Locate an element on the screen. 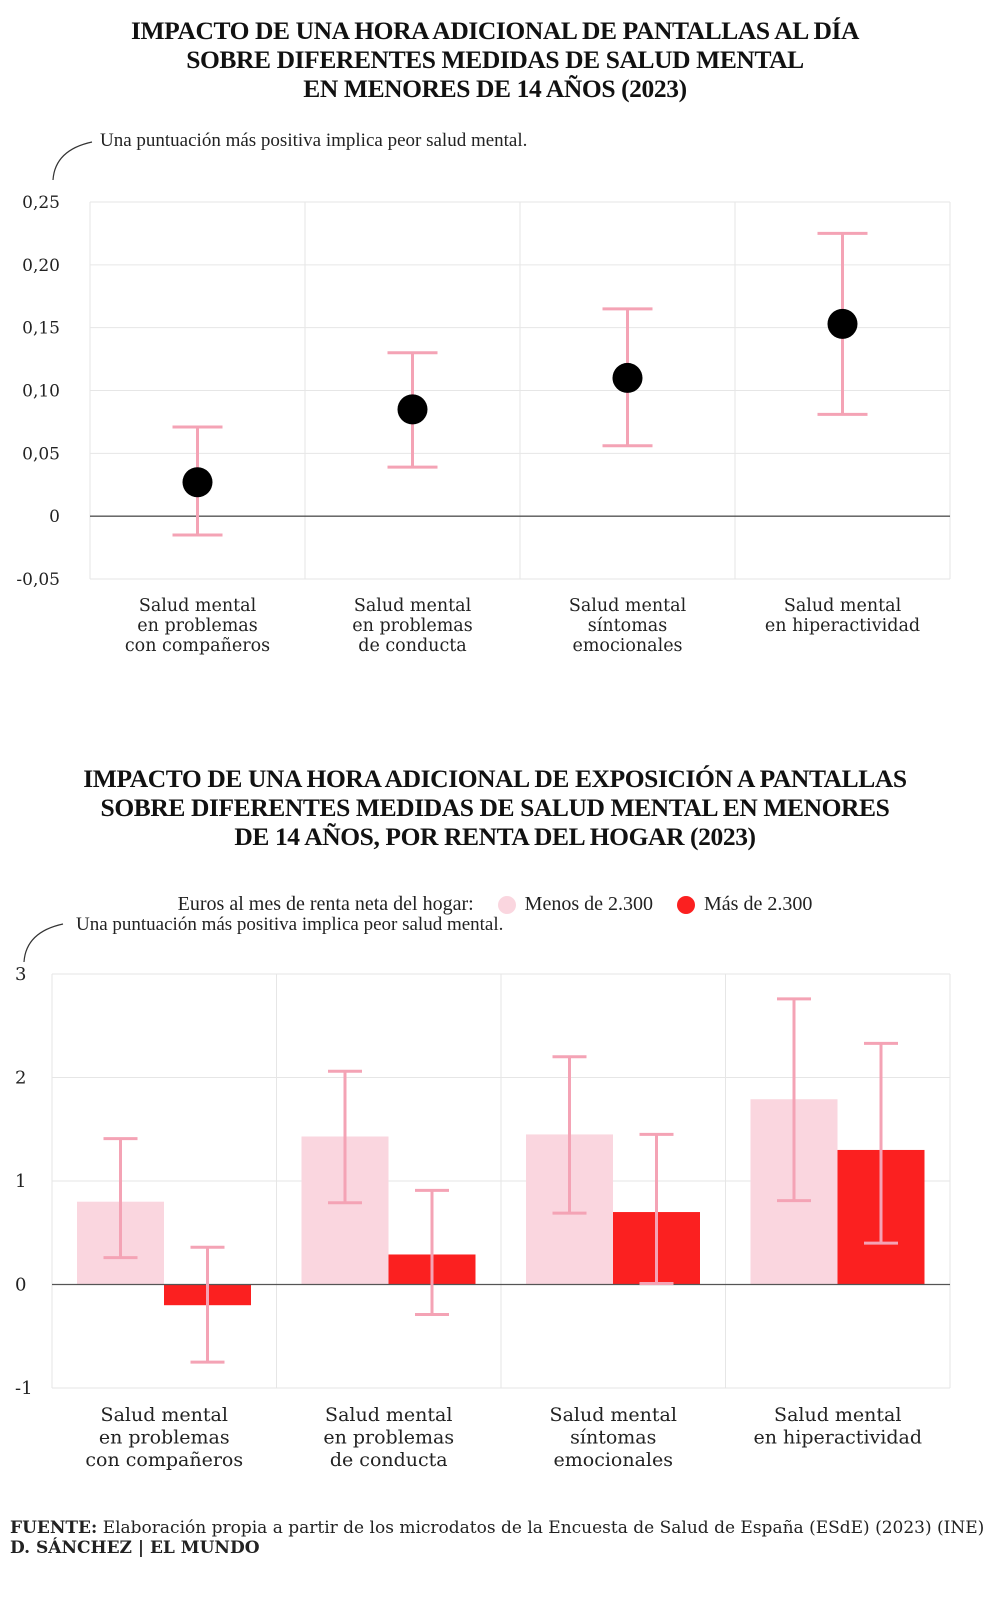 This screenshot has height=1609, width=990. legend-title: Euros al mes de renta neta del hogar: is located at coordinates (325, 904).